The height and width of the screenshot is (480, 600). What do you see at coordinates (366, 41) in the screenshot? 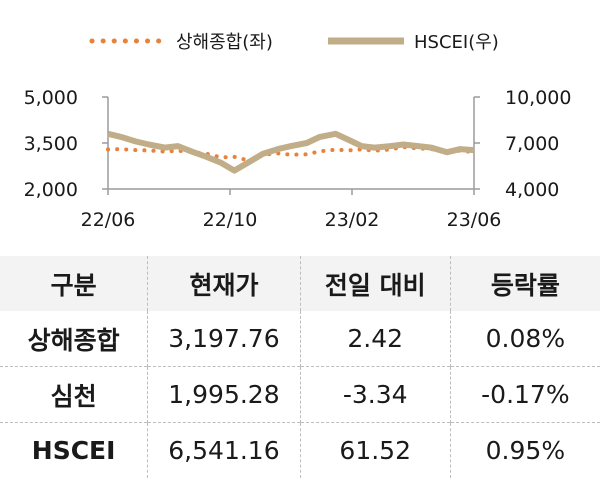
I see `legend-swatch-solid` at bounding box center [366, 41].